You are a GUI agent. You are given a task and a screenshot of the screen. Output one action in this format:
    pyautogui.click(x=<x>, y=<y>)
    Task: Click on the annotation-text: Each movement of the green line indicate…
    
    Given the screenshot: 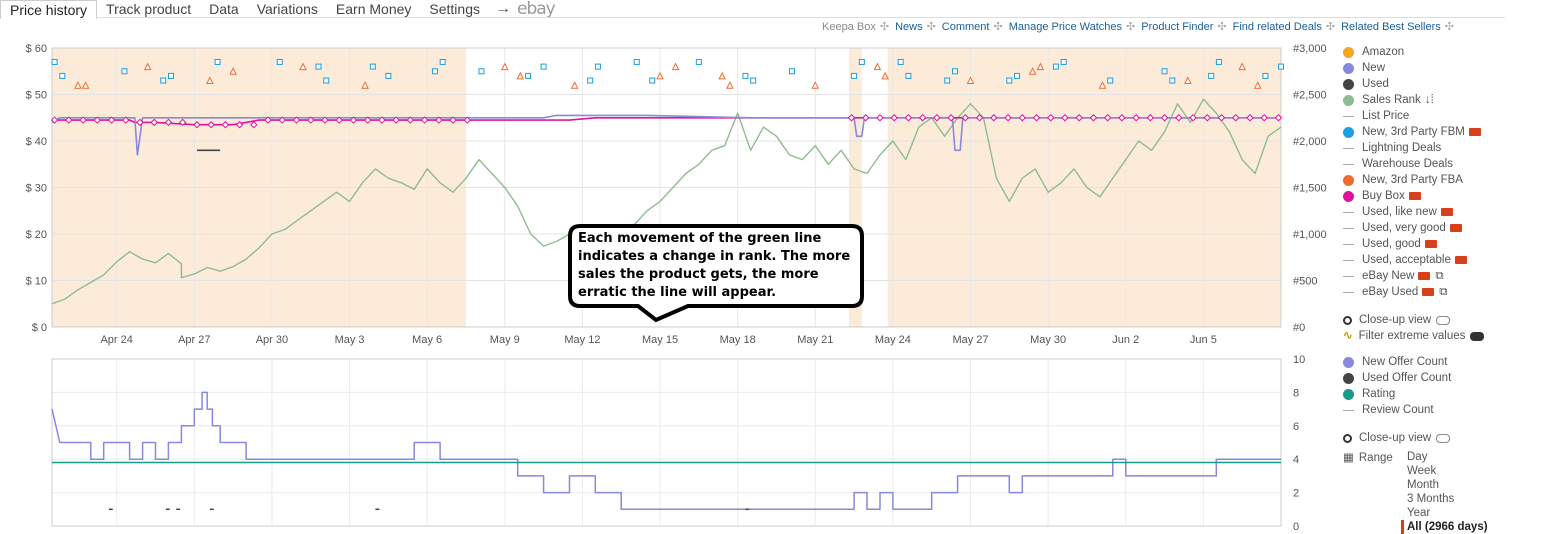 What is the action you would take?
    pyautogui.click(x=714, y=265)
    